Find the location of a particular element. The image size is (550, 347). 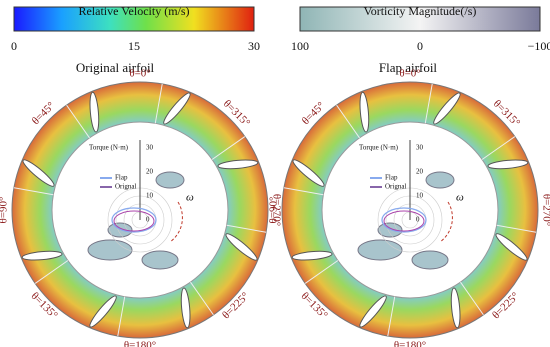

colorbar-tick-label: 30 is located at coordinates (254, 46).